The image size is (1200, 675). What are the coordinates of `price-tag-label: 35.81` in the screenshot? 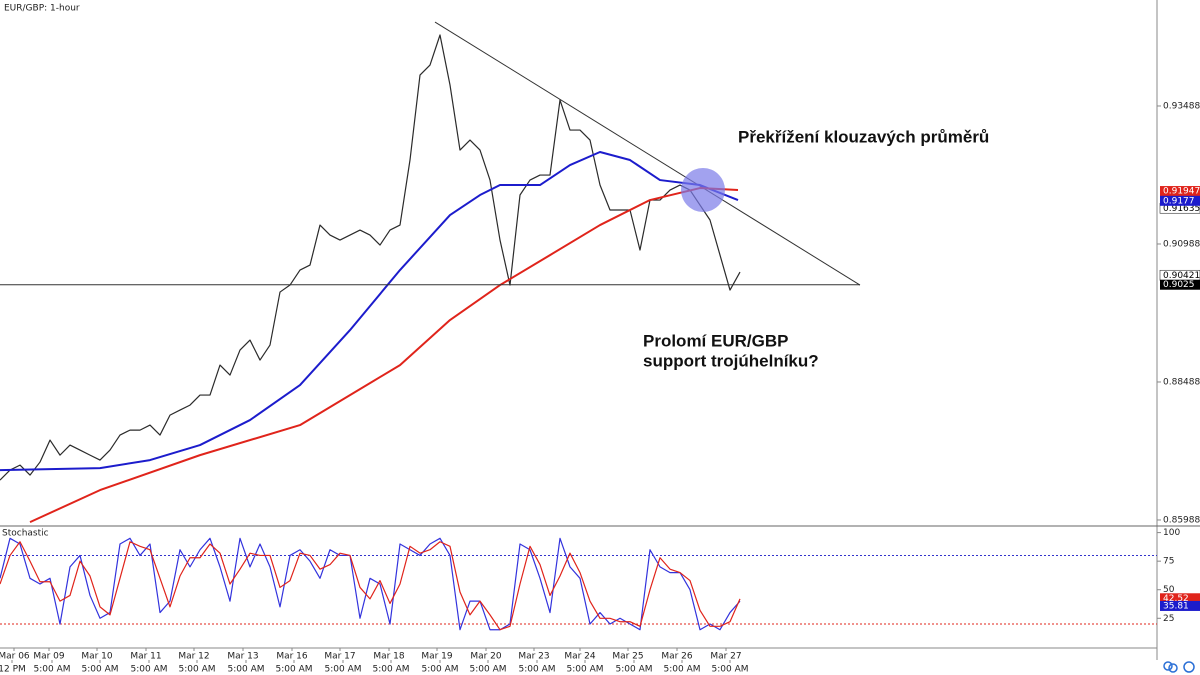 It's located at (1176, 606).